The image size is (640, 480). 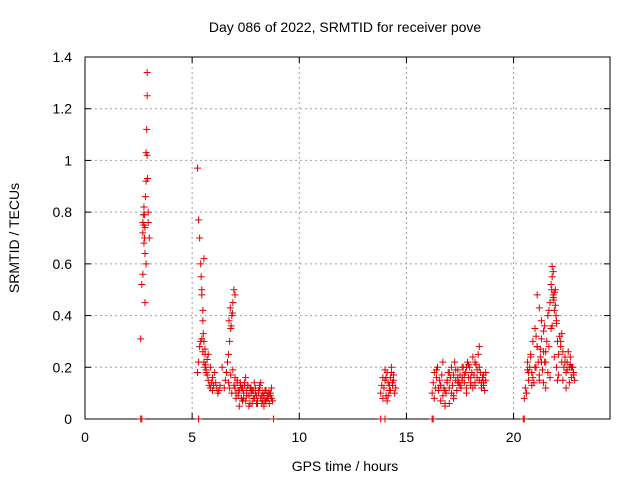 I want to click on y-tick-label: 0.8, so click(x=63, y=212).